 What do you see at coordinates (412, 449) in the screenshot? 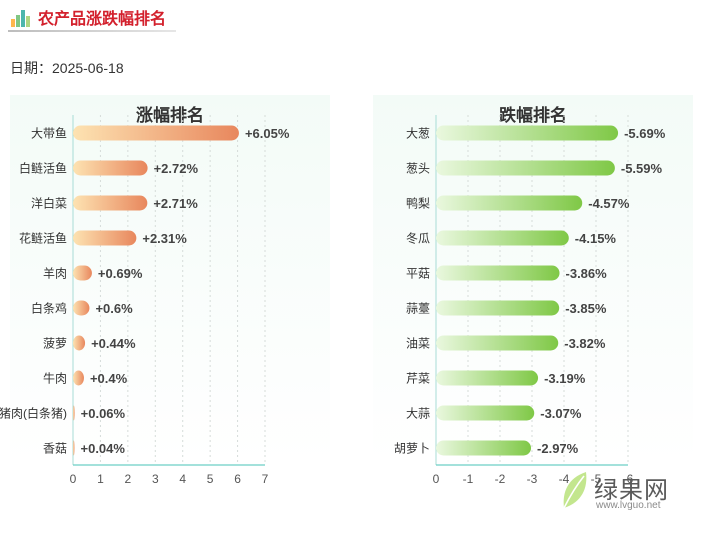
I see `fall-category-label: 胡萝卜` at bounding box center [412, 449].